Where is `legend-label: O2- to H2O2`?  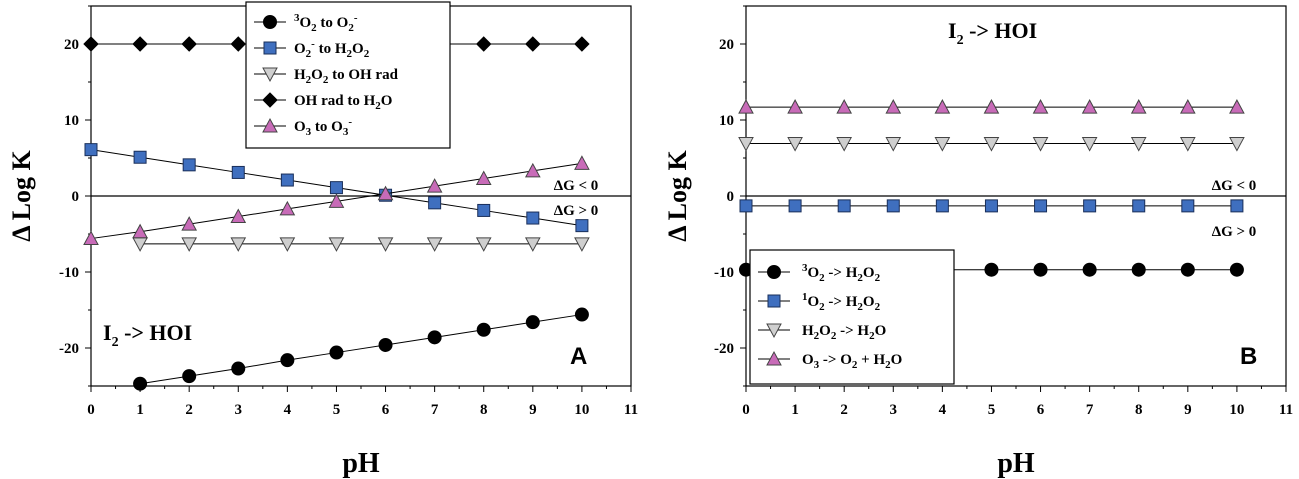 legend-label: O2- to H2O2 is located at coordinates (332, 49).